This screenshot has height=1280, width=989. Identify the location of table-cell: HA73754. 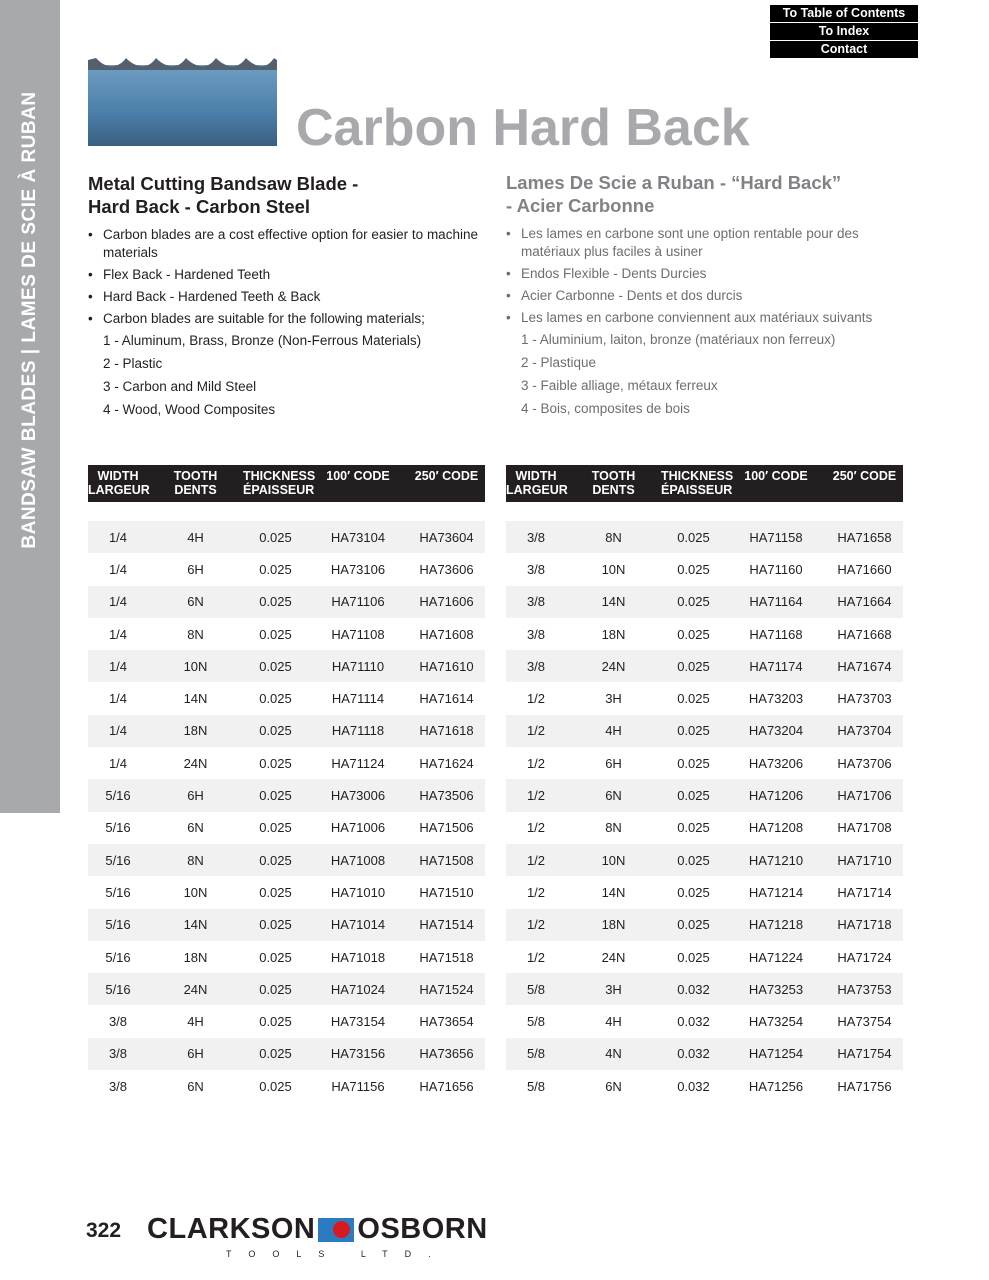
(864, 1022).